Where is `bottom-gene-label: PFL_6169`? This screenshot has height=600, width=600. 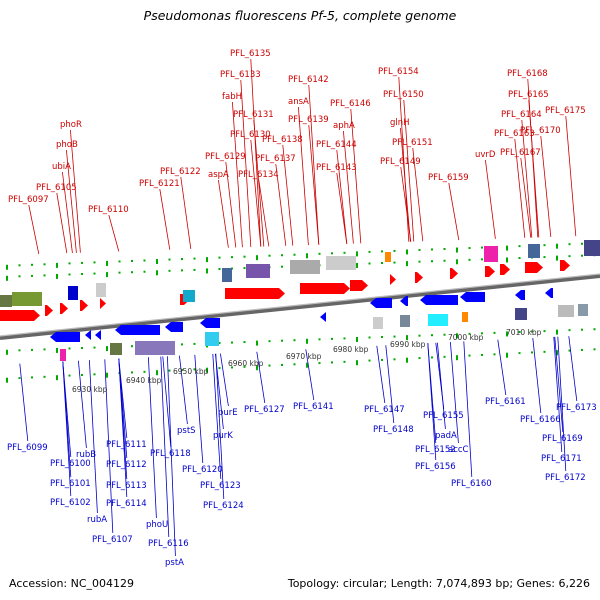 bottom-gene-label: PFL_6169 is located at coordinates (562, 439).